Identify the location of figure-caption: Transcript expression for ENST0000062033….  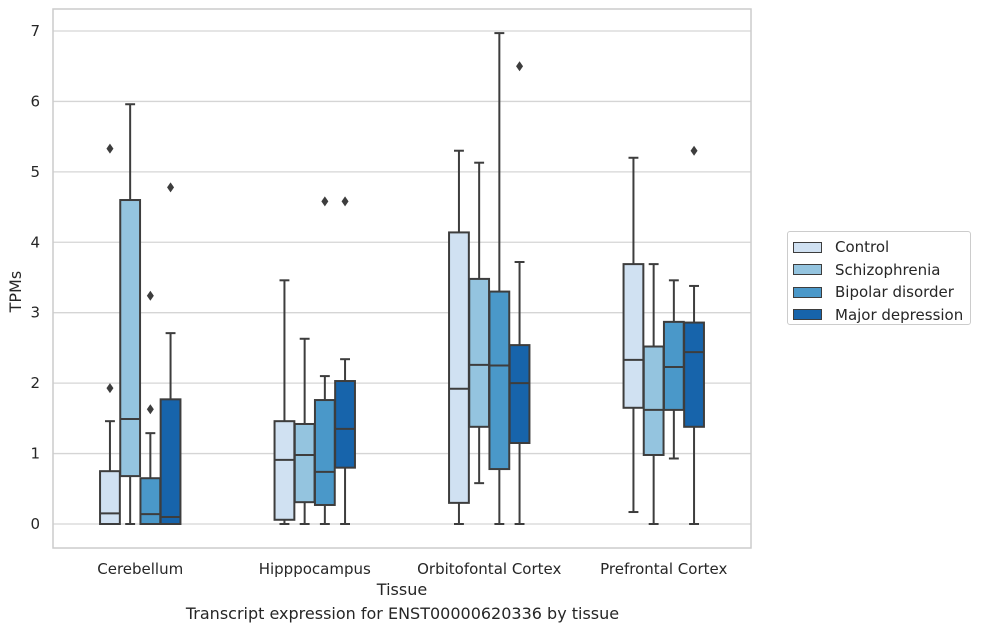
(402, 613).